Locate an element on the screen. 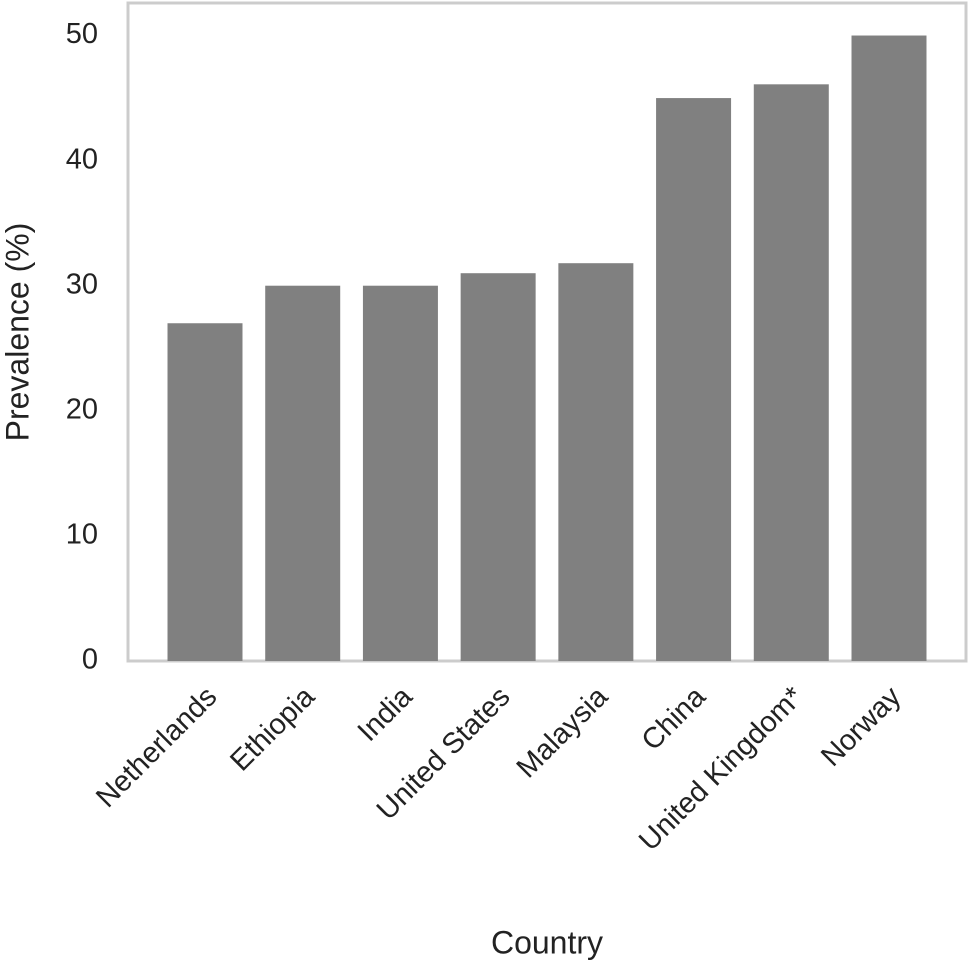  y-tick-label: 30 is located at coordinates (82, 284).